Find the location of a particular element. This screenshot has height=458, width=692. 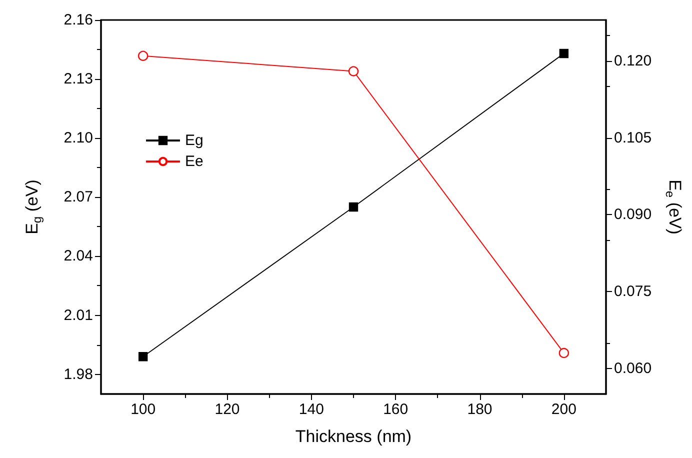

y-tick-label: 2.01 is located at coordinates (78, 315).